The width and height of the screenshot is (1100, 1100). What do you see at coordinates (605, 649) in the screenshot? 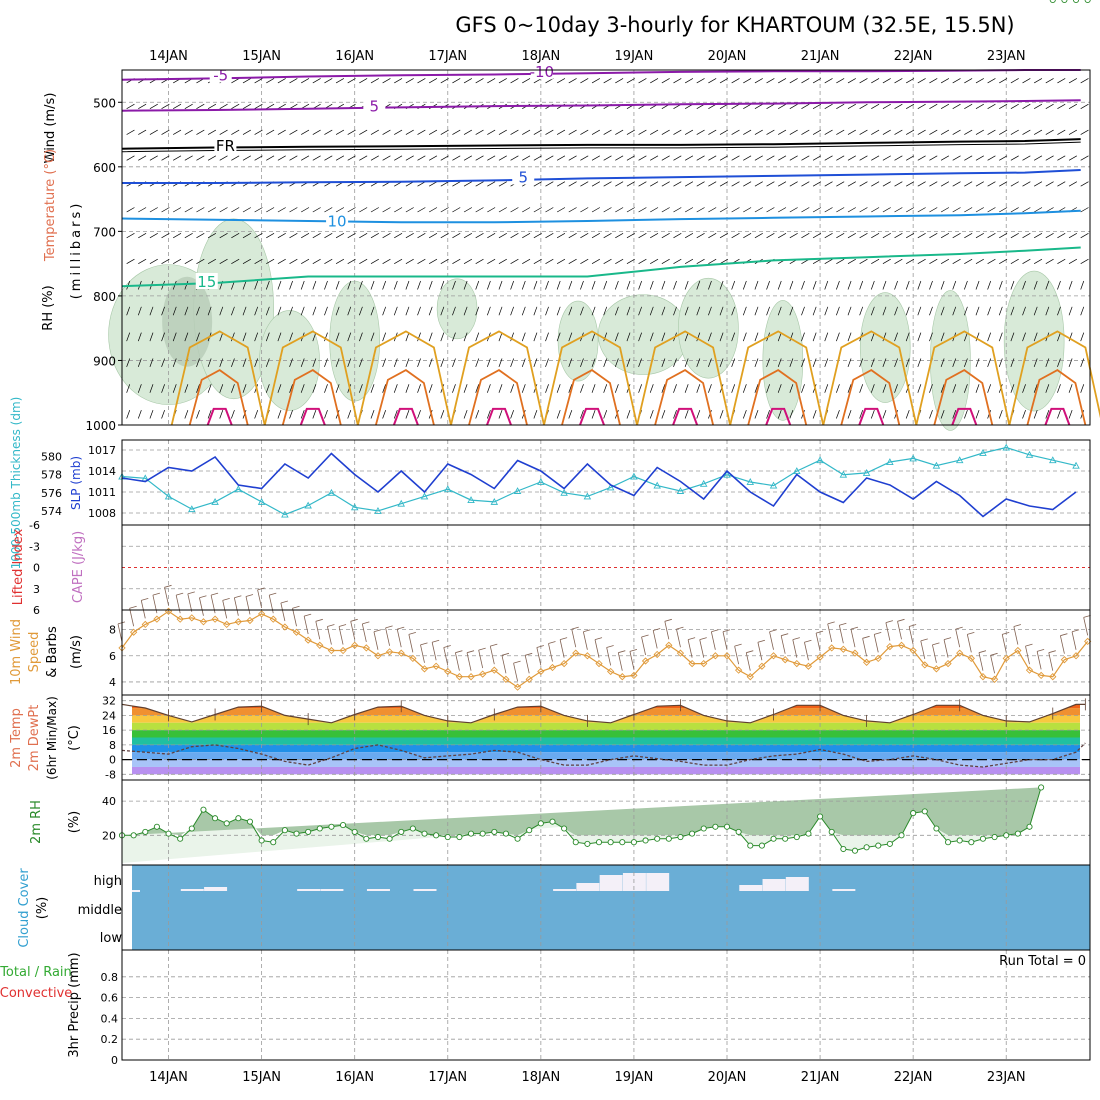
I see `wind10-line` at bounding box center [605, 649].